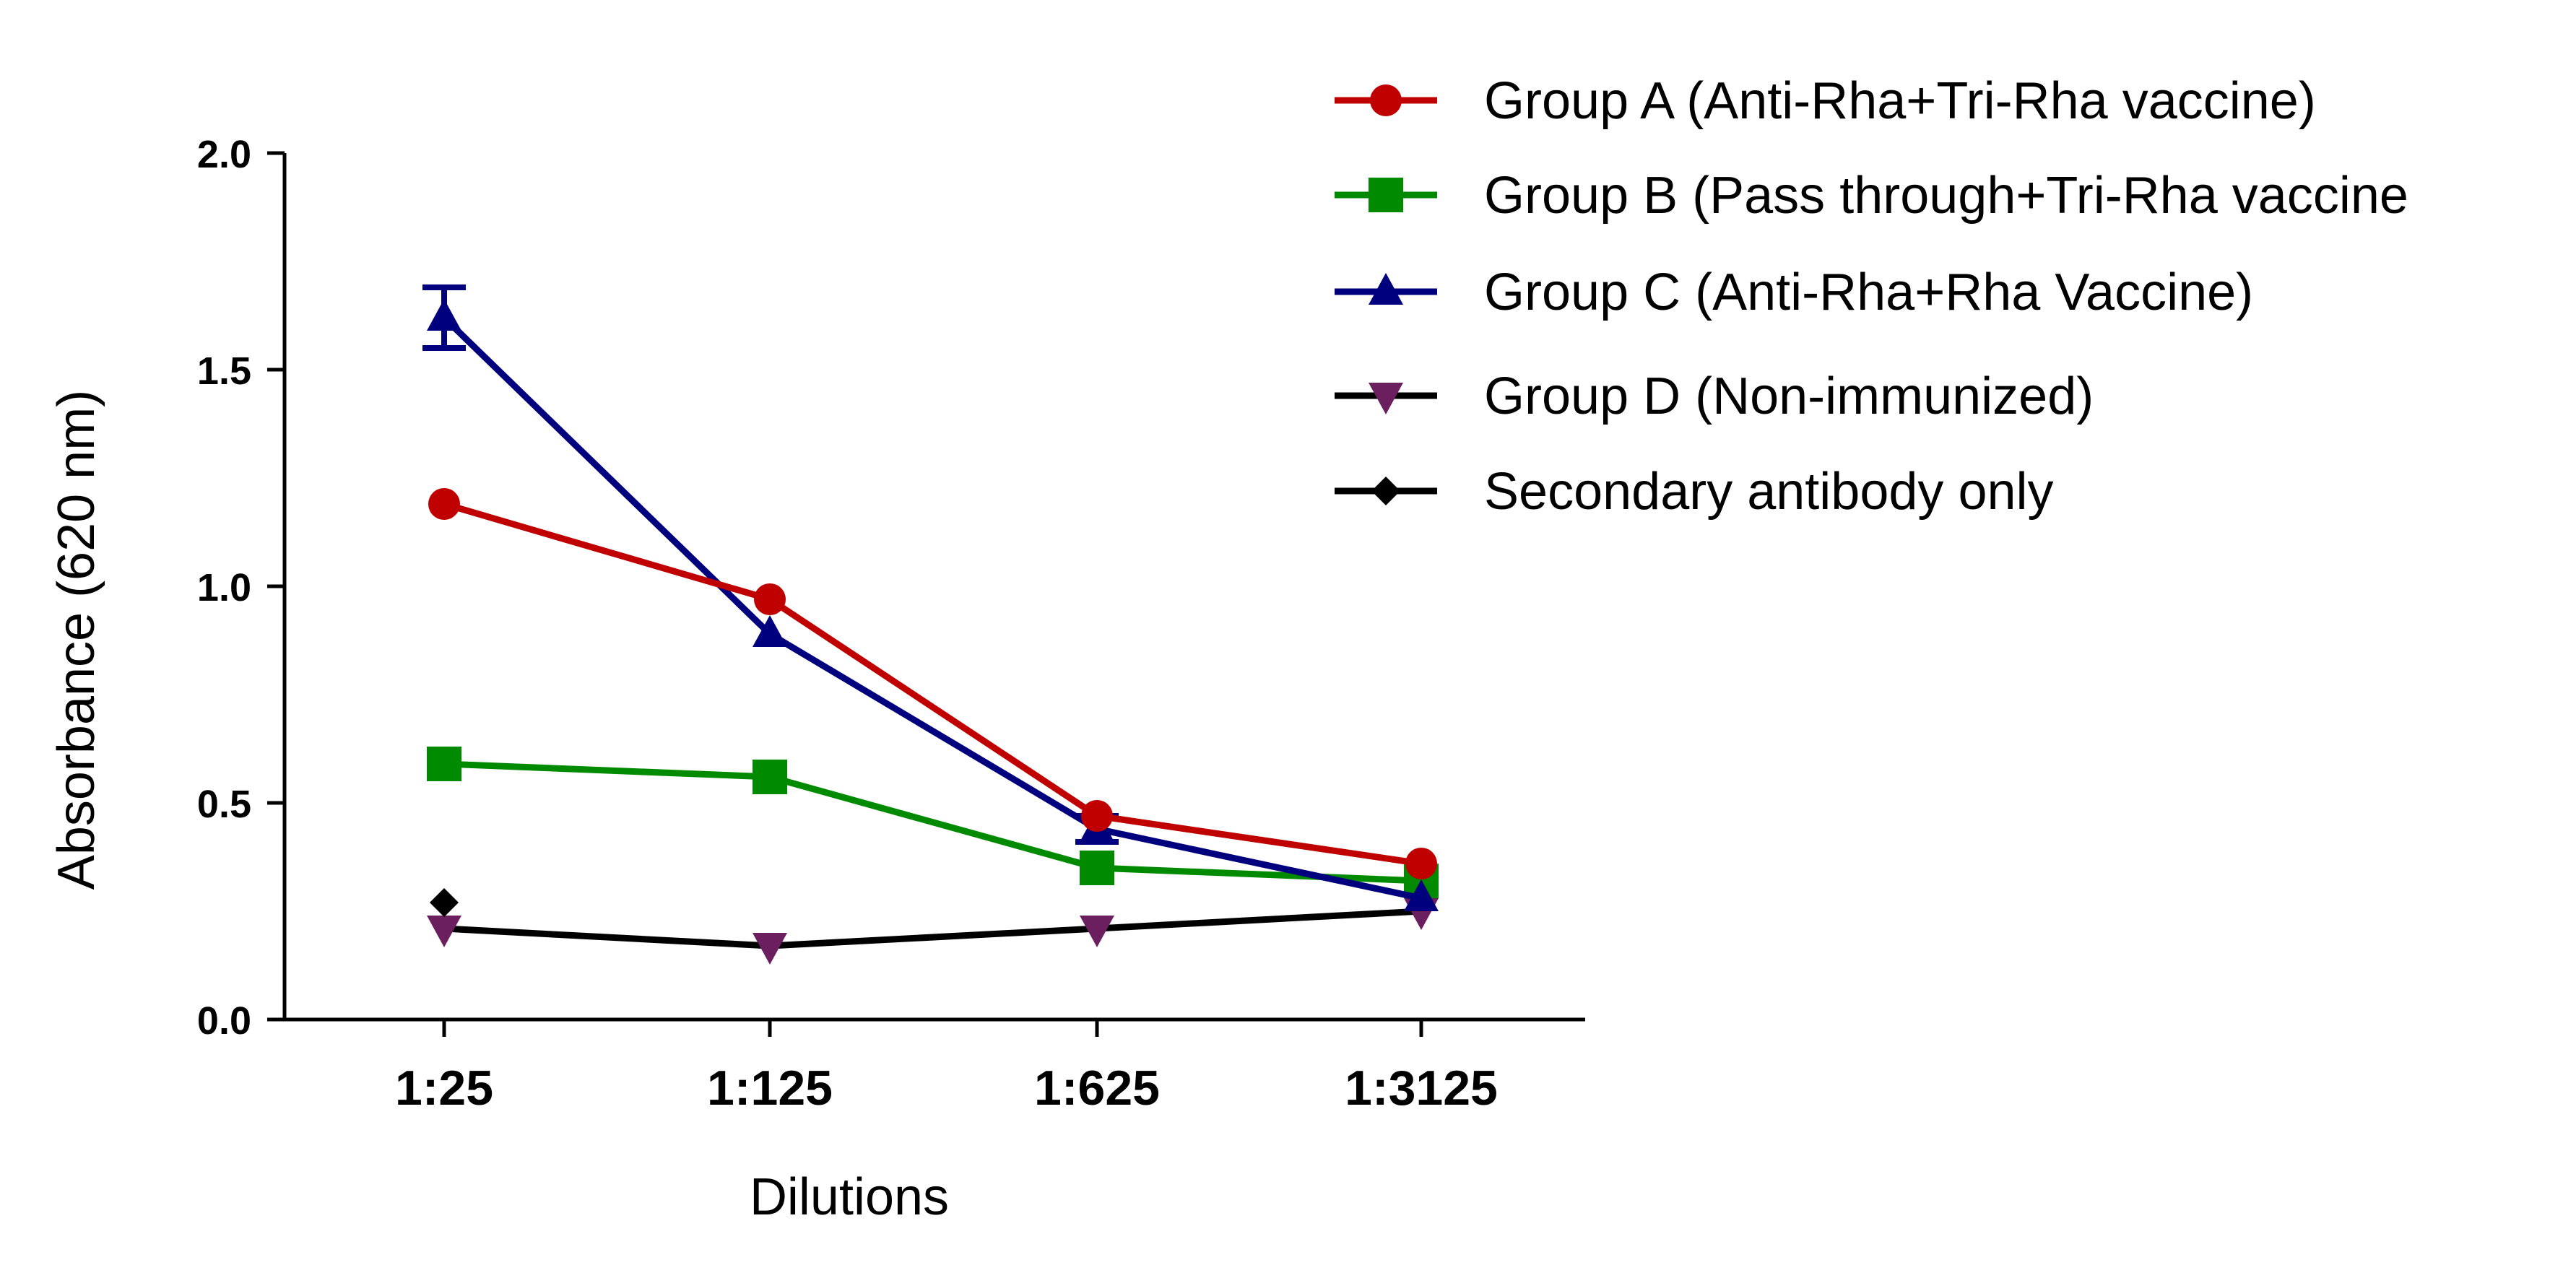 The width and height of the screenshot is (2576, 1265). Describe the element at coordinates (770, 1088) in the screenshot. I see `x-tick-label: 1:125` at that location.